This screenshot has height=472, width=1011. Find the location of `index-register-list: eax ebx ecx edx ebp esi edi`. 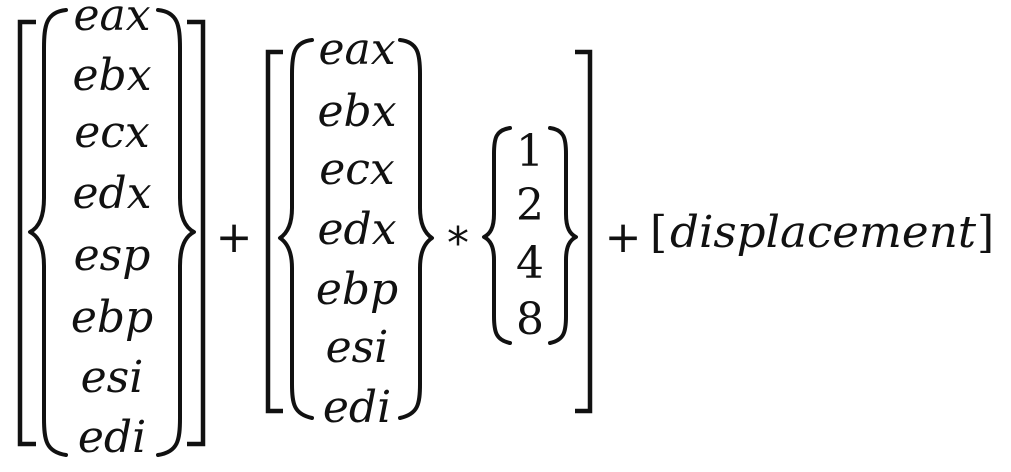

index-register-list: eax ebx ecx edx ebp esi edi is located at coordinates (357, 228).